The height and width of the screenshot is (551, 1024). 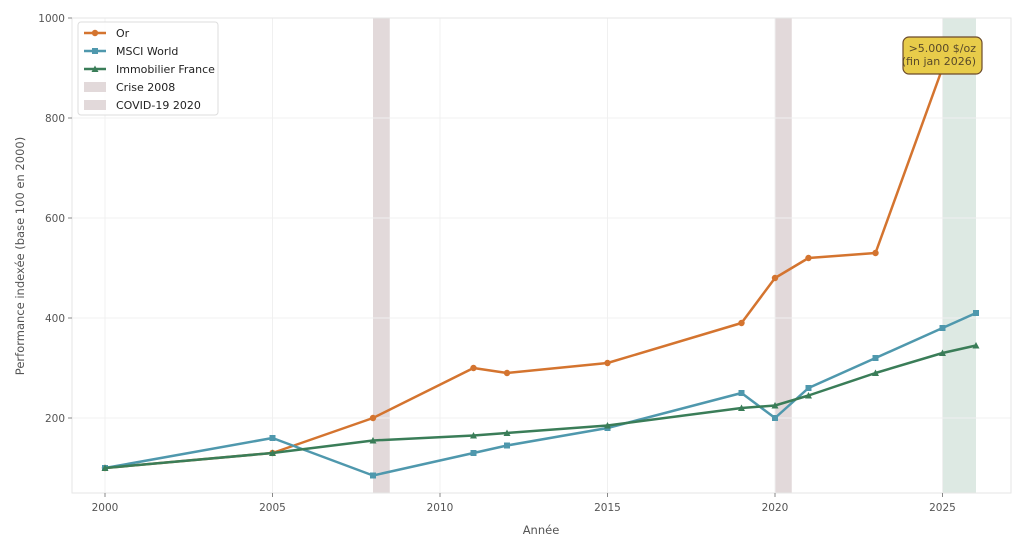 What do you see at coordinates (541, 530) in the screenshot?
I see `x-axis-label: Année` at bounding box center [541, 530].